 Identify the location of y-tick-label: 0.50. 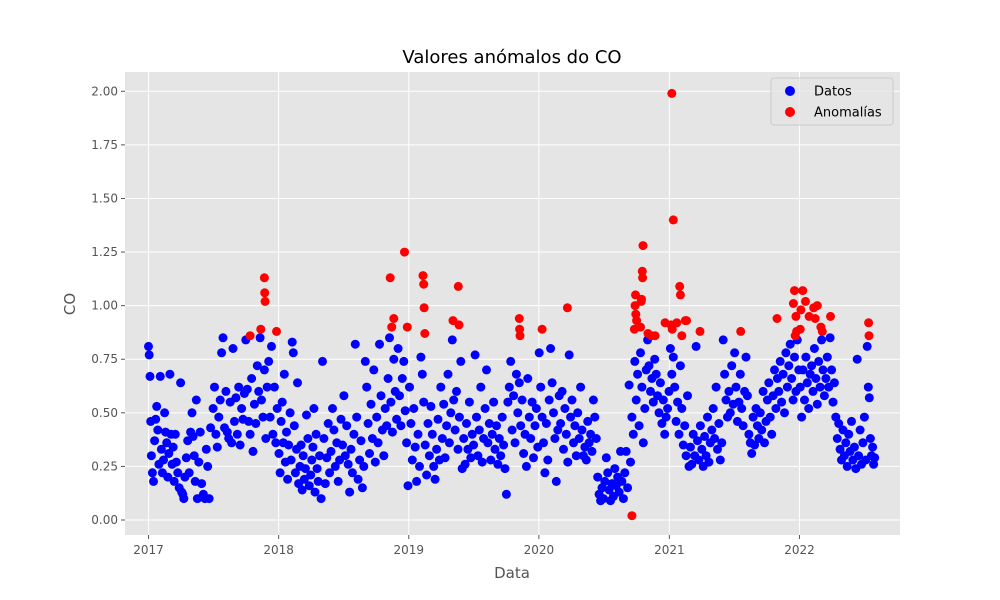
(104, 413).